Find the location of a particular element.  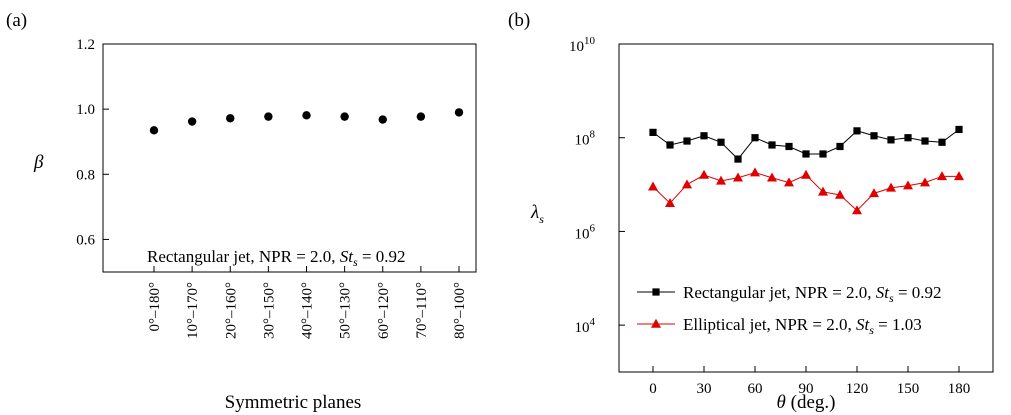

panel-b-x-axis-label: θ (deg.) is located at coordinates (806, 402).